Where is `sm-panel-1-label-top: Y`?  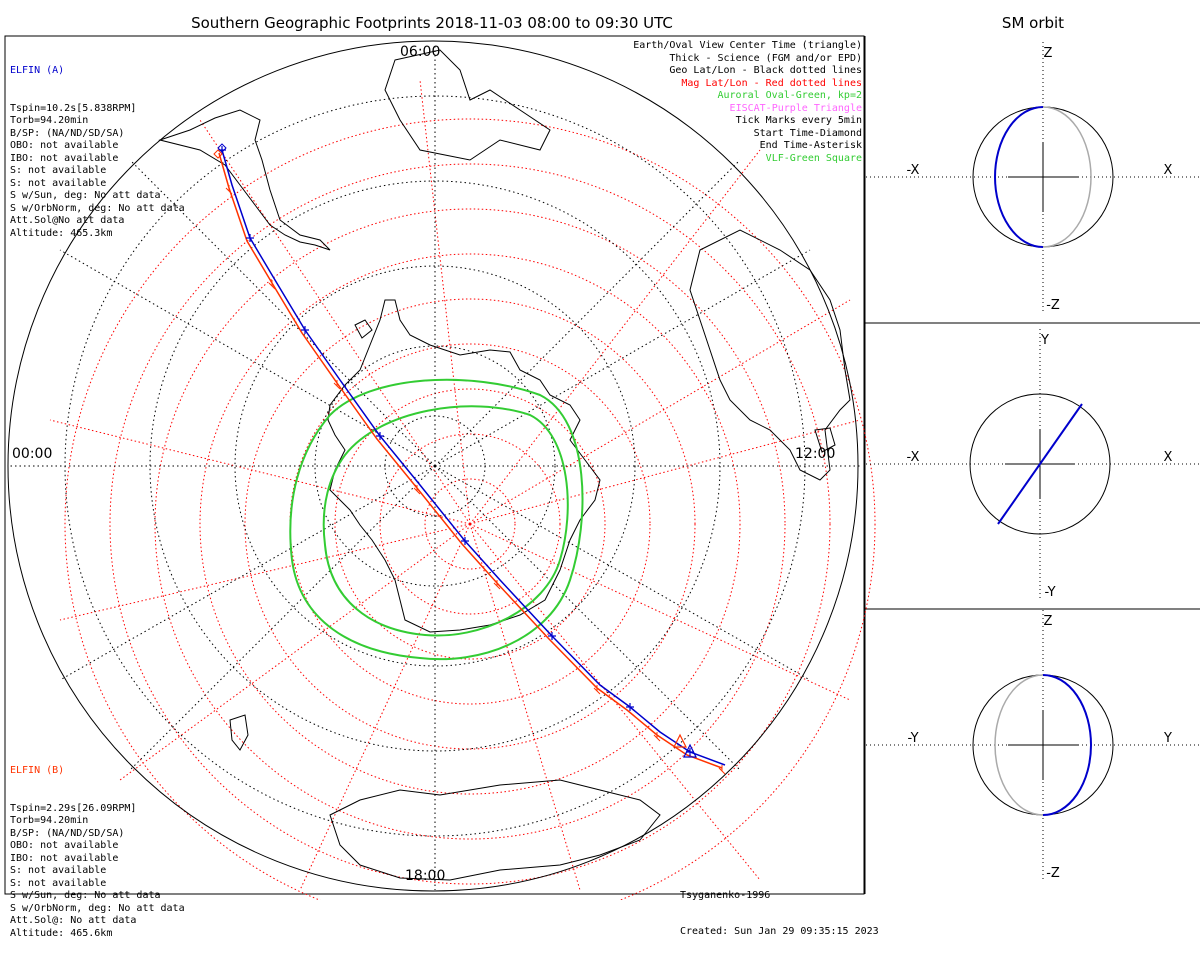
sm-panel-1-label-top: Y is located at coordinates (1044, 340).